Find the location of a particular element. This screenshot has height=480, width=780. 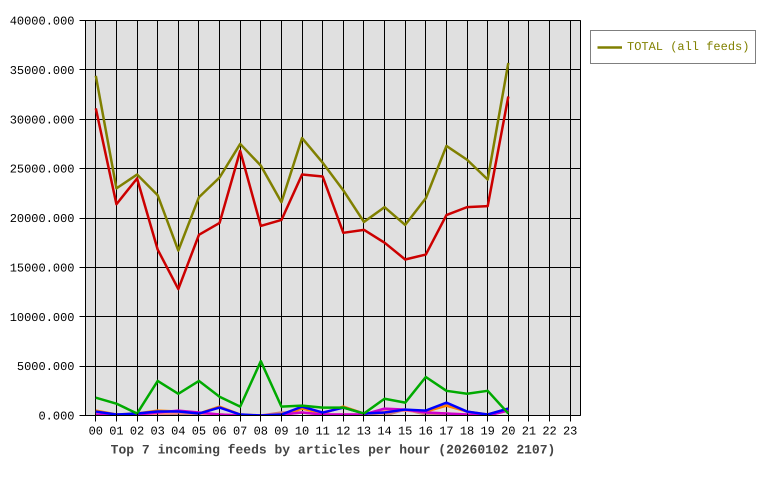

x-tick-label: 19 is located at coordinates (487, 431).